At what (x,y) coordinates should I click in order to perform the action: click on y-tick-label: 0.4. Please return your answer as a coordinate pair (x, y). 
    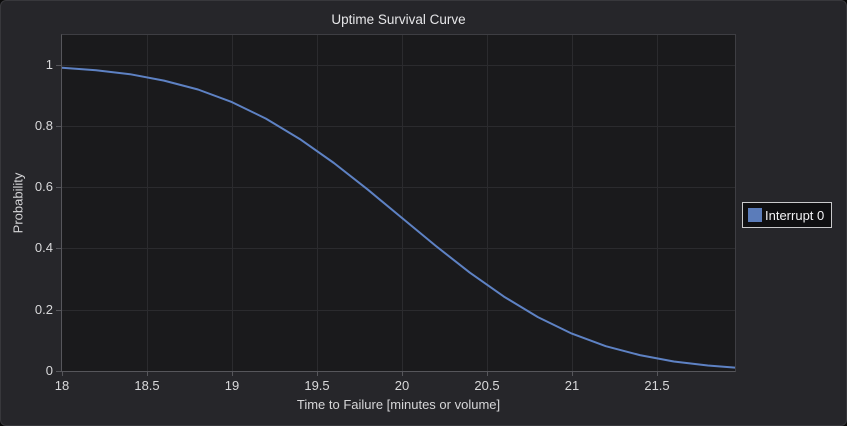
    Looking at the image, I should click on (43, 247).